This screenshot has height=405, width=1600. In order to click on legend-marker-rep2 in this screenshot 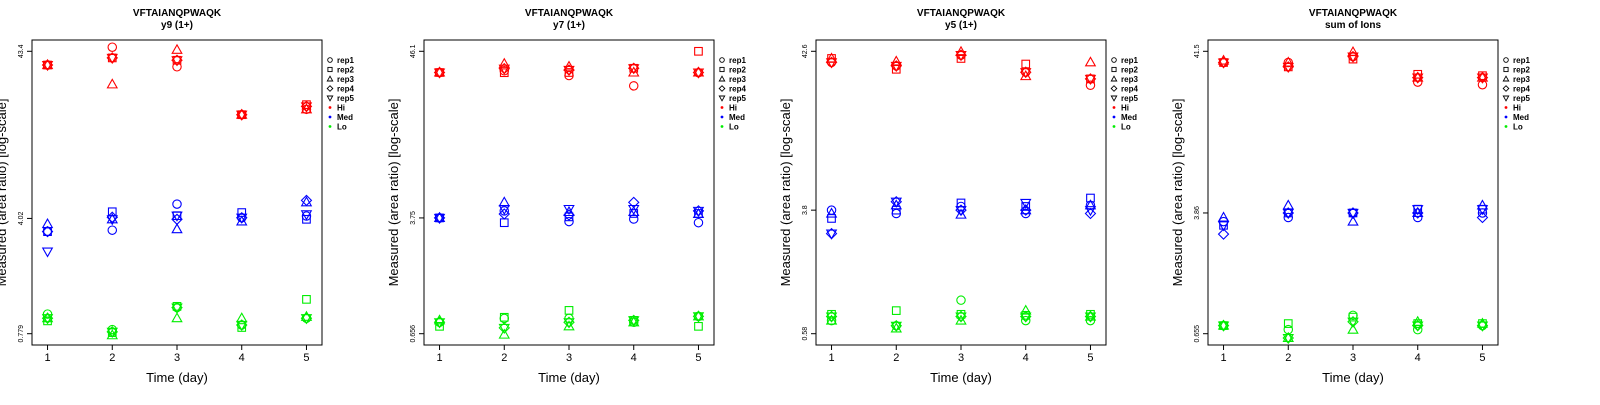, I will do `click(722, 69)`.